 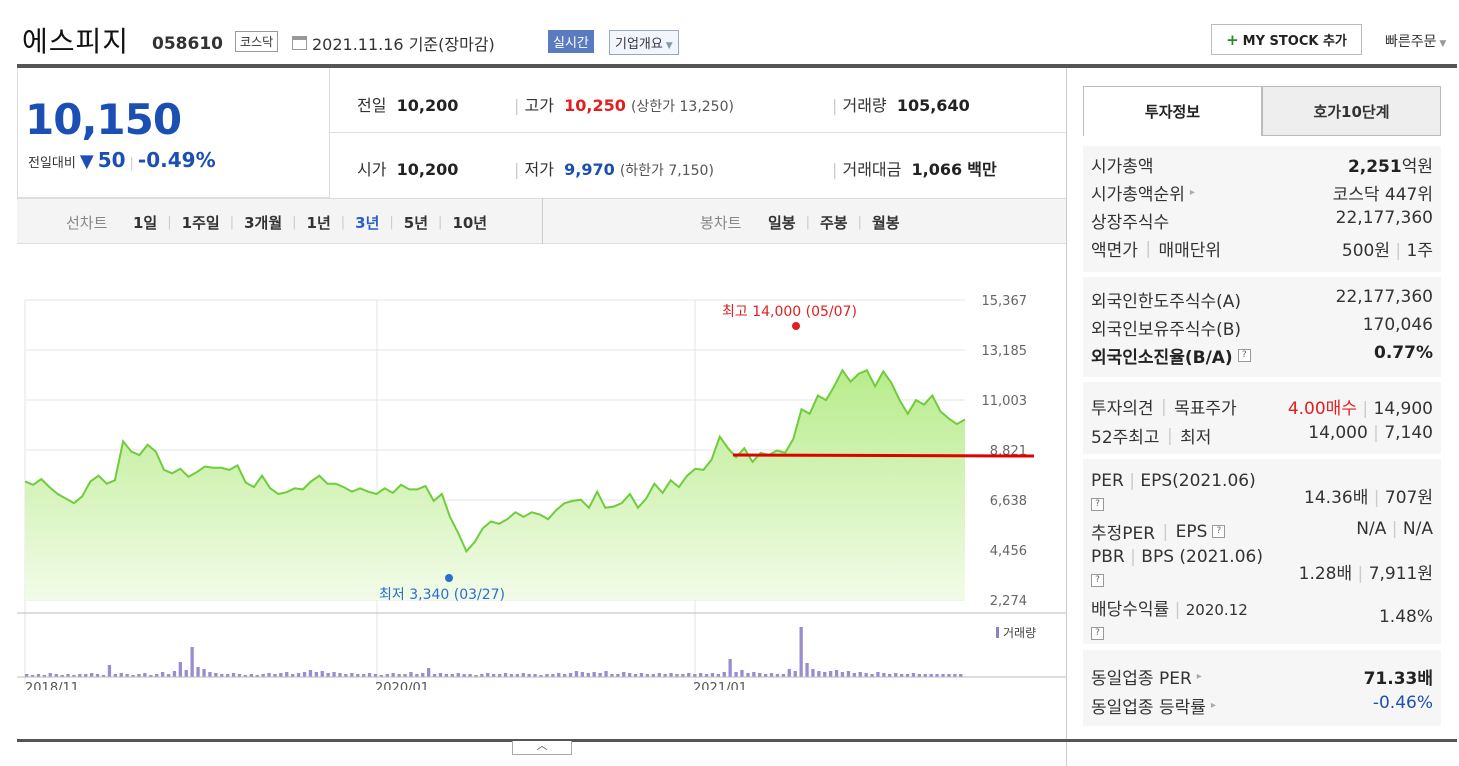 I want to click on candle-tab: 월봉, so click(x=886, y=223).